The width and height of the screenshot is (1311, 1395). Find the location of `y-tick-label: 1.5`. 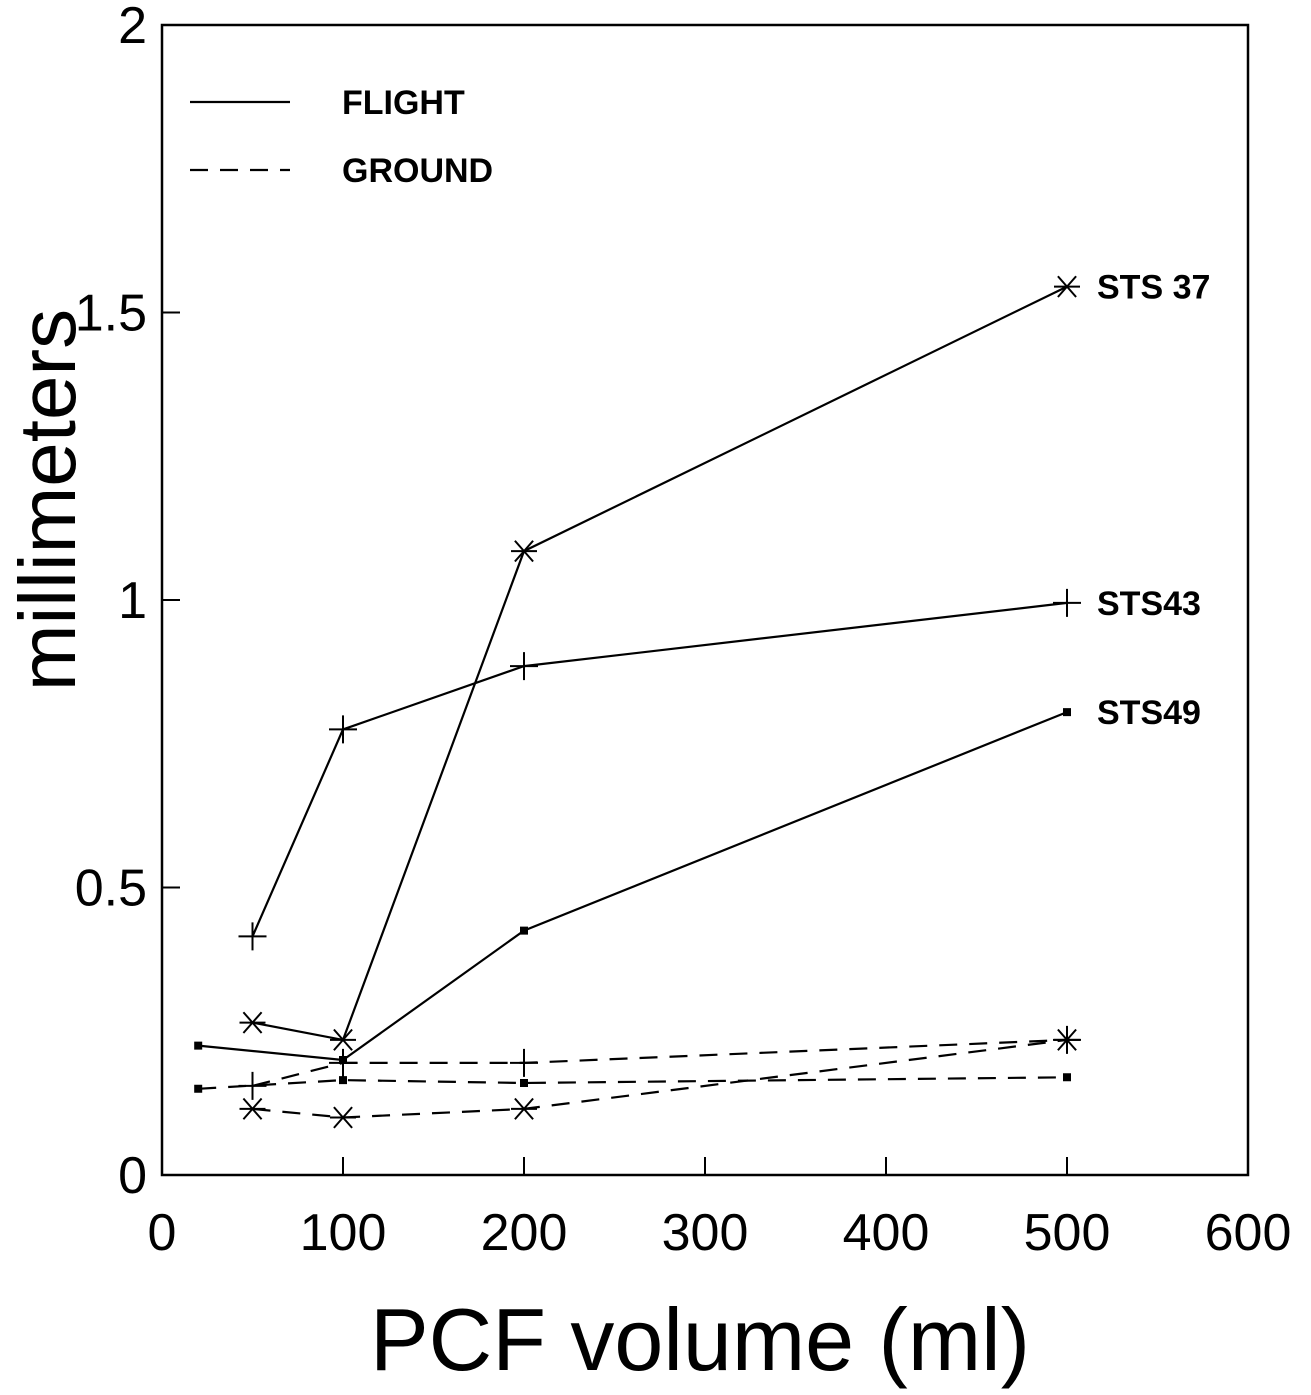

y-tick-label: 1.5 is located at coordinates (111, 314).